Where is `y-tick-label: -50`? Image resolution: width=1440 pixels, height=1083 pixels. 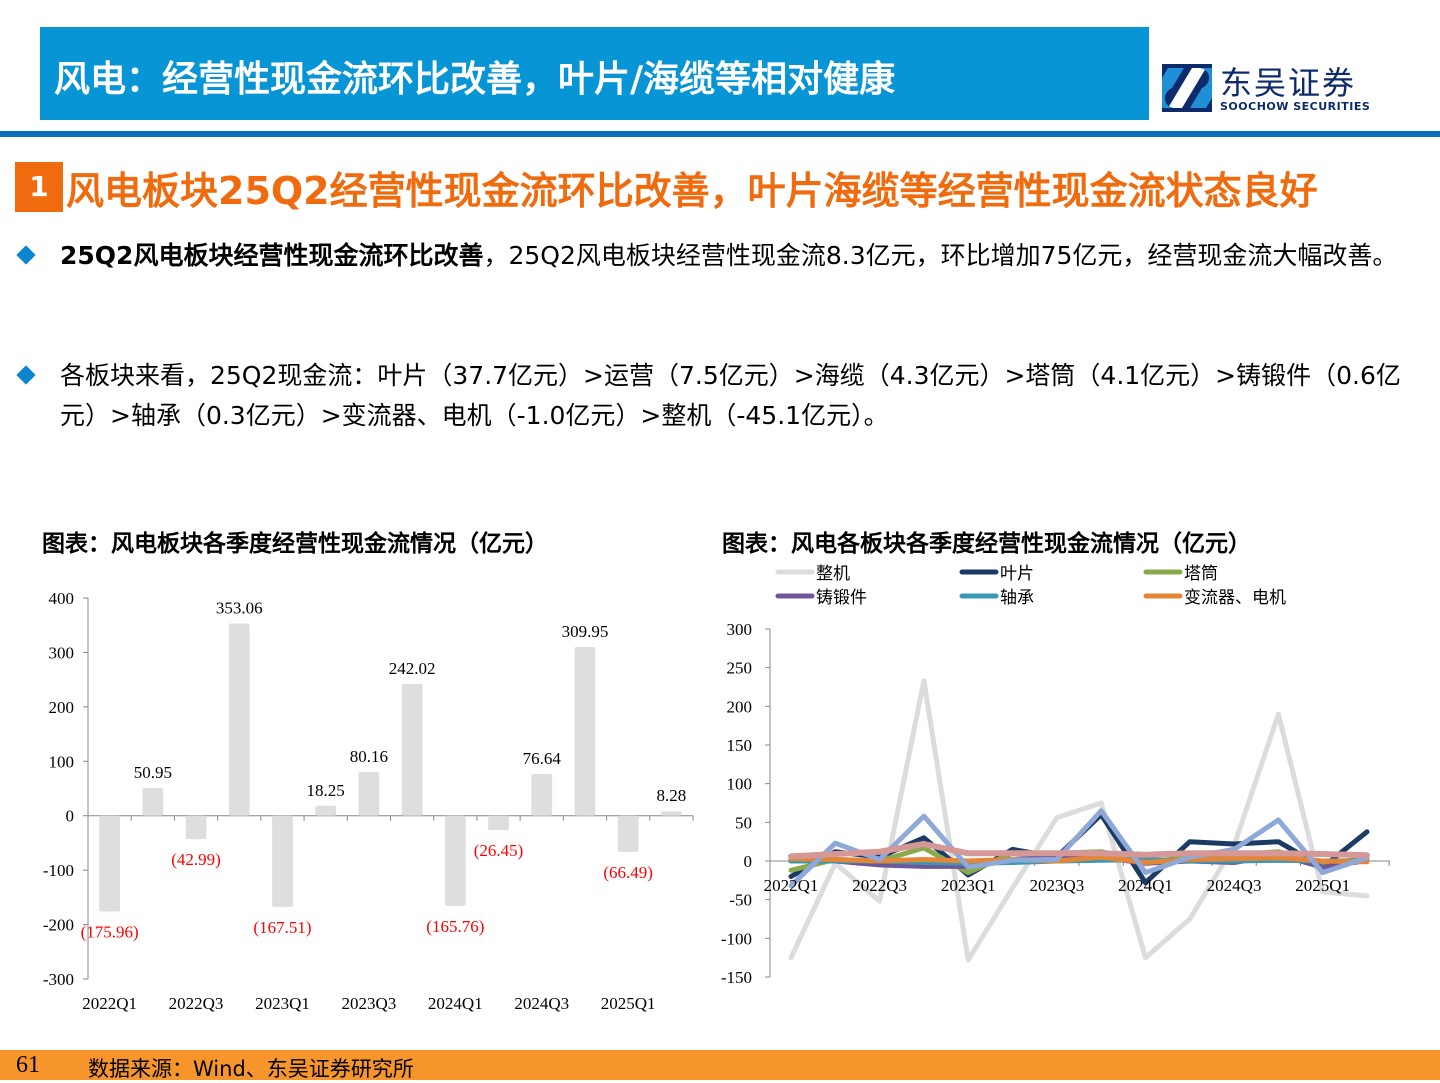 y-tick-label: -50 is located at coordinates (740, 900).